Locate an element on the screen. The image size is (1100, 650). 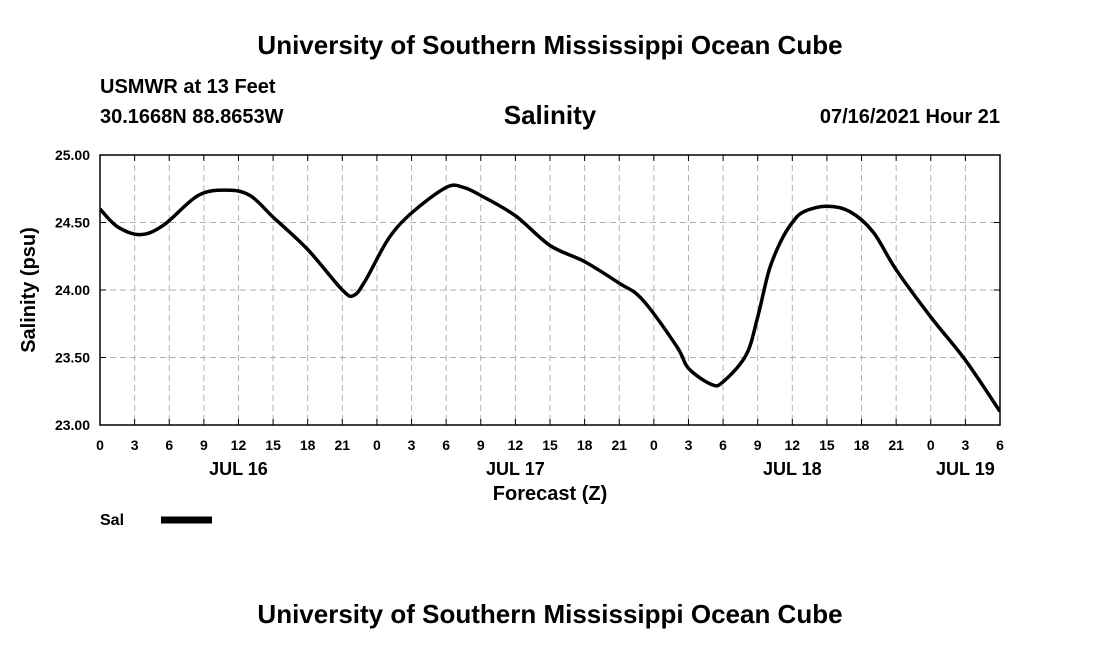
station-coordinates: 30.1668N 88.8653W is located at coordinates (192, 117).